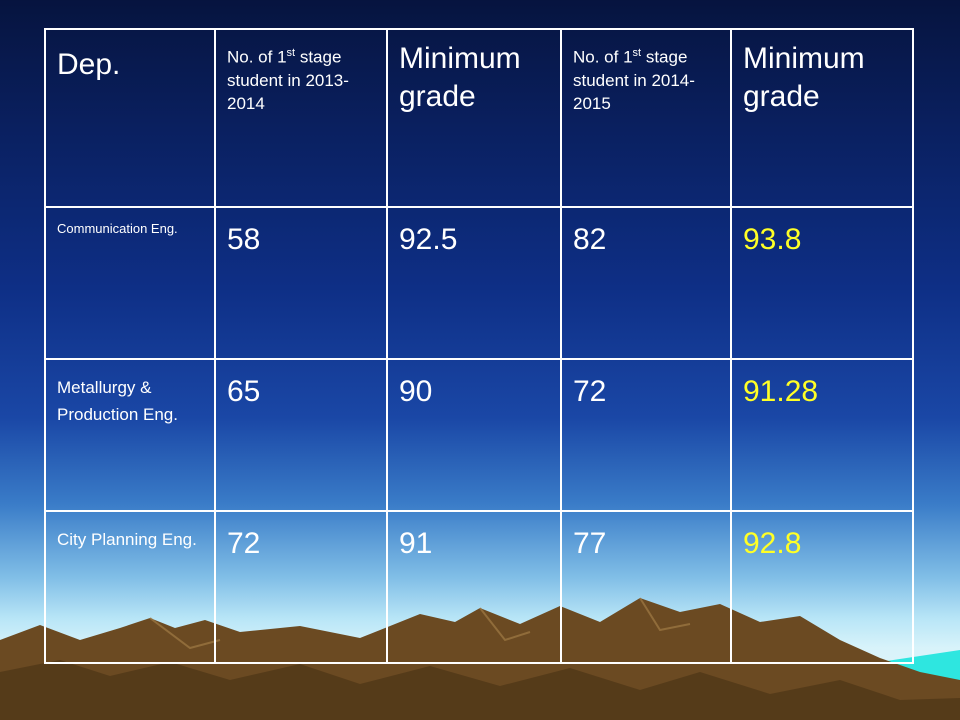  Describe the element at coordinates (822, 435) in the screenshot. I see `cell-min-grade-2014: 91.28` at that location.